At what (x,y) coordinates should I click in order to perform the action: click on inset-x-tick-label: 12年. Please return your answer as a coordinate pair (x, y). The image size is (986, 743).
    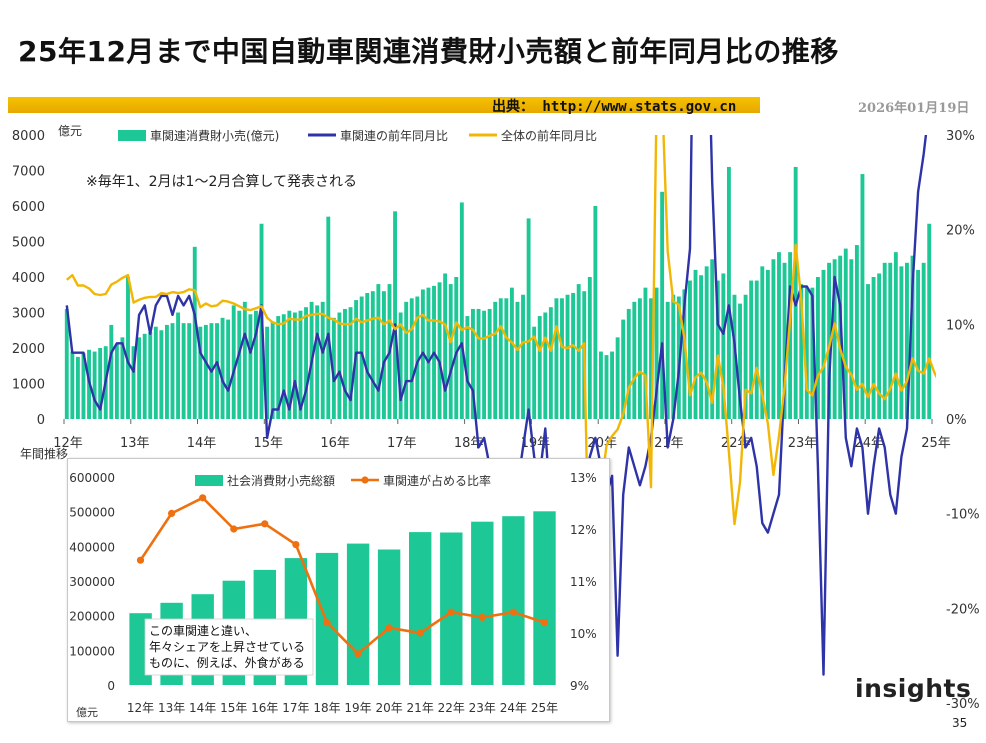
    Looking at the image, I should click on (140, 708).